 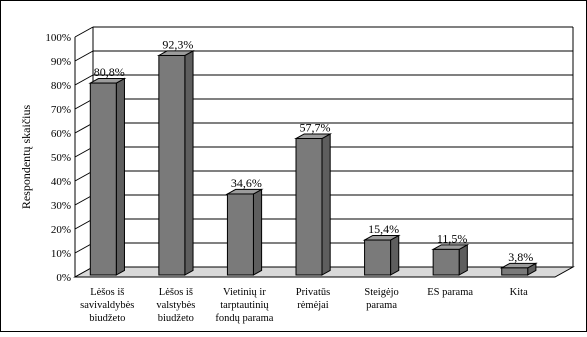 I want to click on y-tick-label: 20%, so click(x=61, y=230).